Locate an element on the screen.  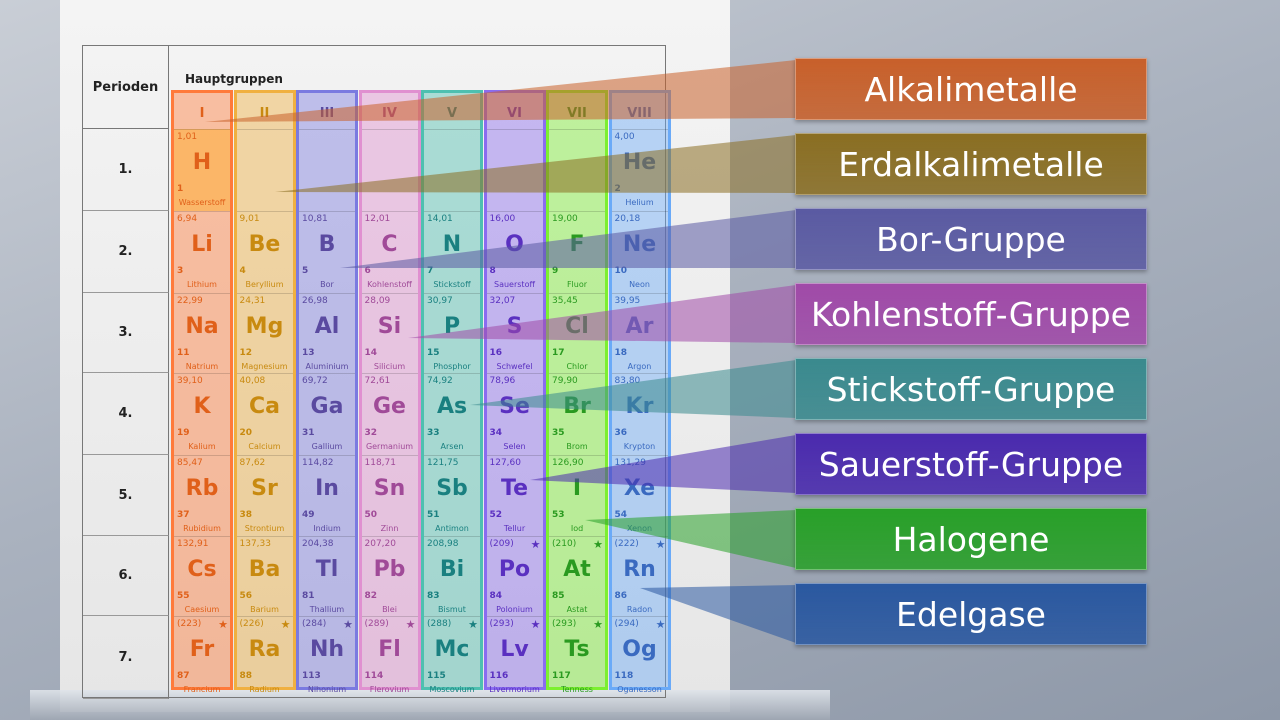
element-name: Helium is located at coordinates (639, 202).